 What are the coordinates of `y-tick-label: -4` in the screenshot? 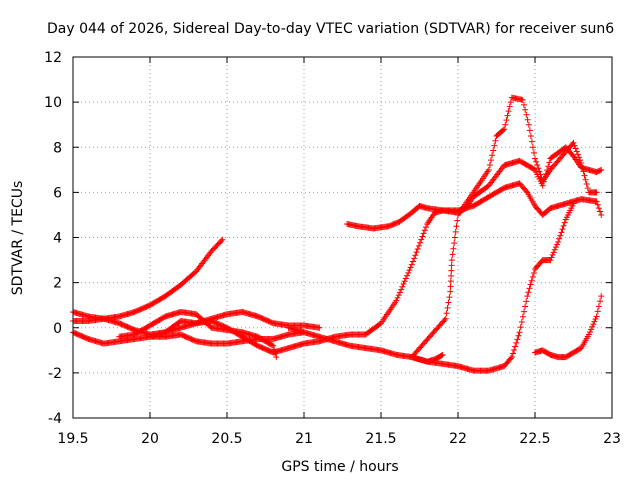 It's located at (55, 419).